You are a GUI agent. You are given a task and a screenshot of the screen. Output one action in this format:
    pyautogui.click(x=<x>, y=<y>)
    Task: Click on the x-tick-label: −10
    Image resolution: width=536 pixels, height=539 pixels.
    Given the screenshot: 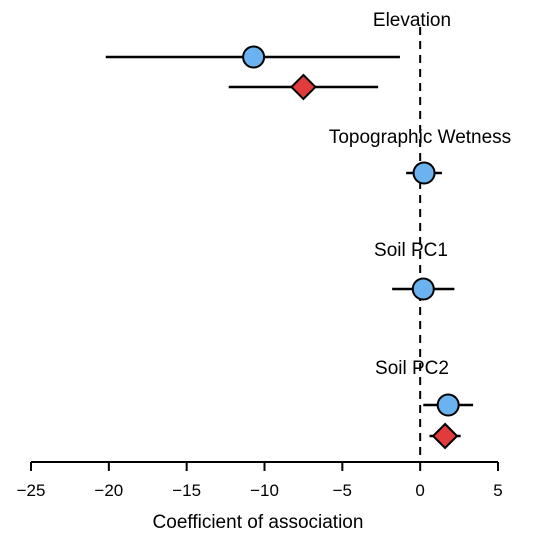 What is the action you would take?
    pyautogui.click(x=264, y=490)
    